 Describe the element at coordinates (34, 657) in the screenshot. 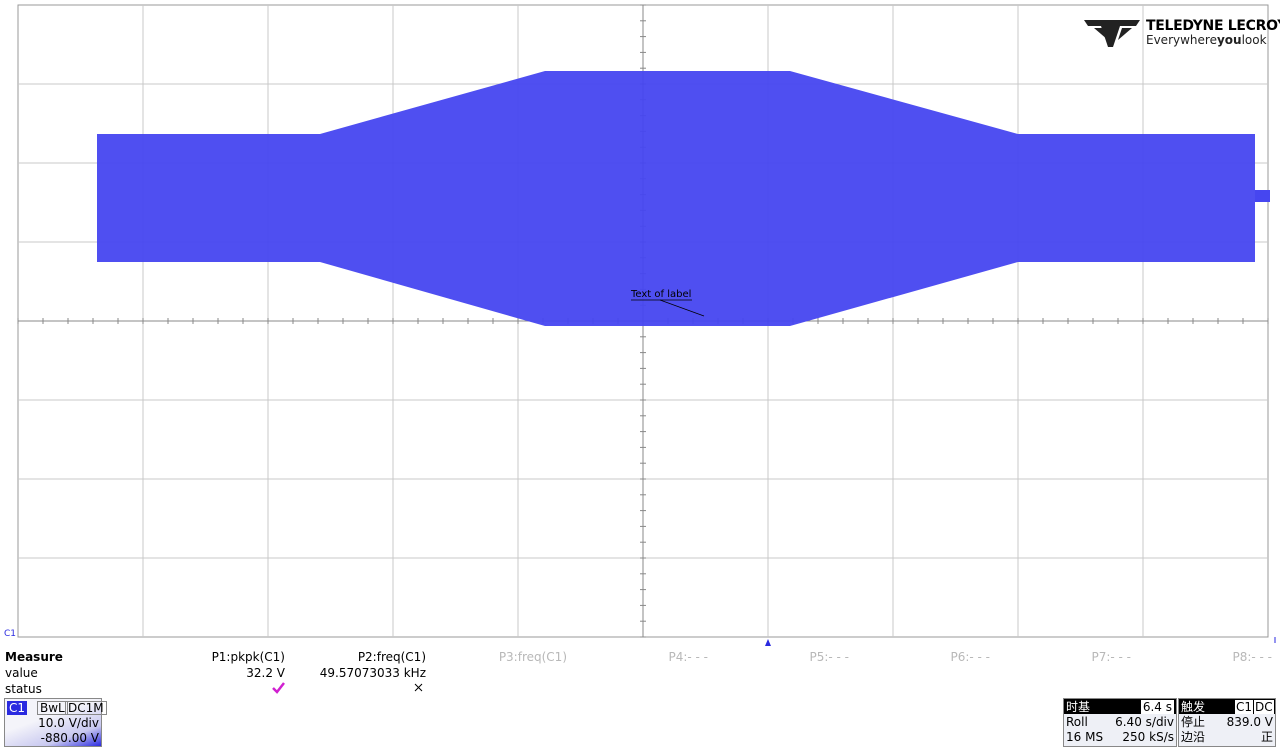

I see `measure-title: Measure` at that location.